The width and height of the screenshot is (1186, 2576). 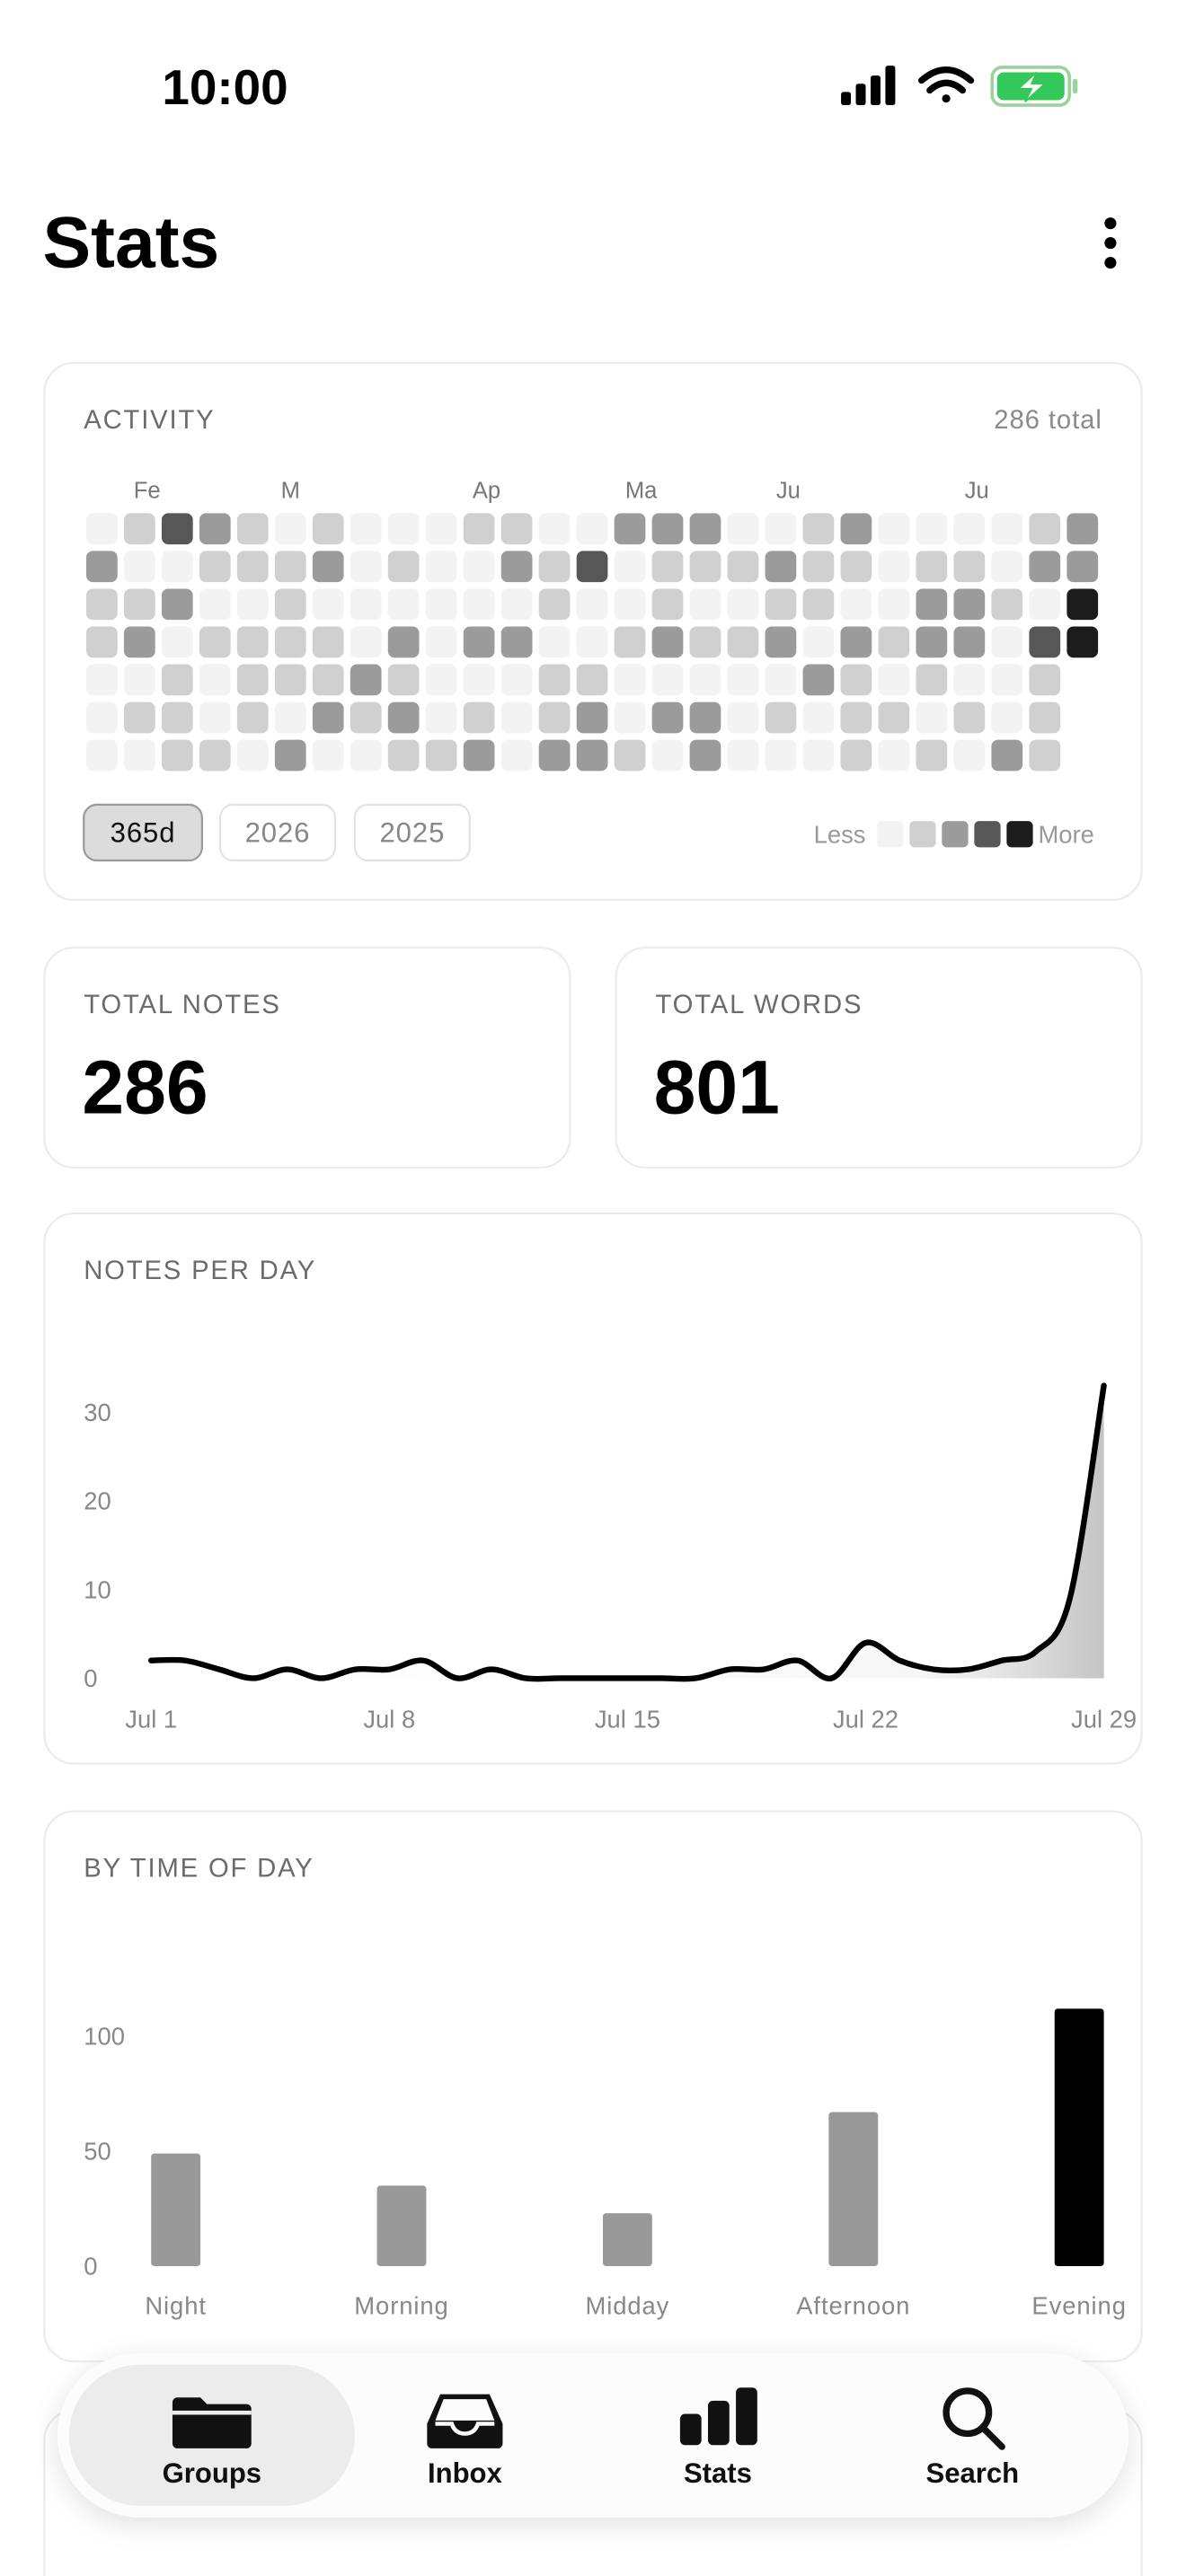 What do you see at coordinates (946, 84) in the screenshot?
I see `wifi-icon` at bounding box center [946, 84].